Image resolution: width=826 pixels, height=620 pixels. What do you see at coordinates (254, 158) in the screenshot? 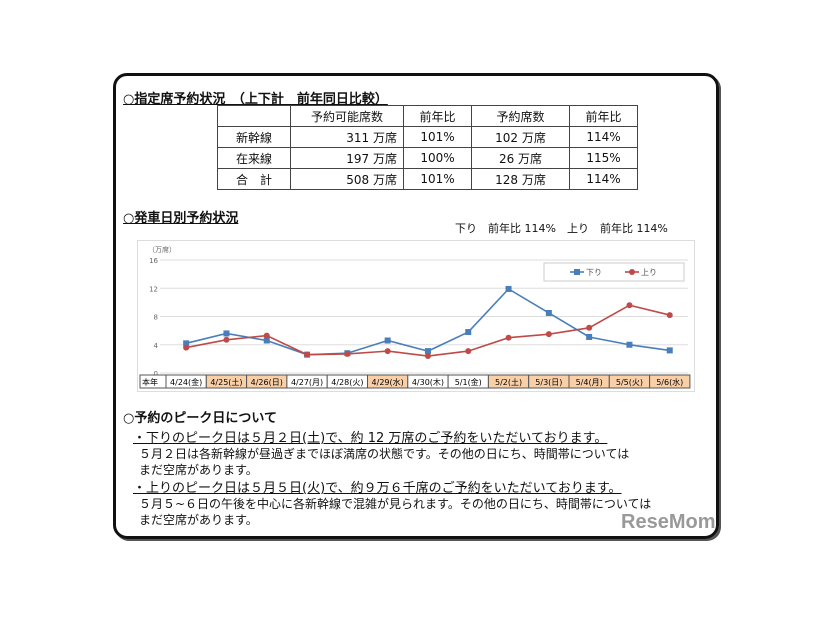
I see `cell: 在来線` at bounding box center [254, 158].